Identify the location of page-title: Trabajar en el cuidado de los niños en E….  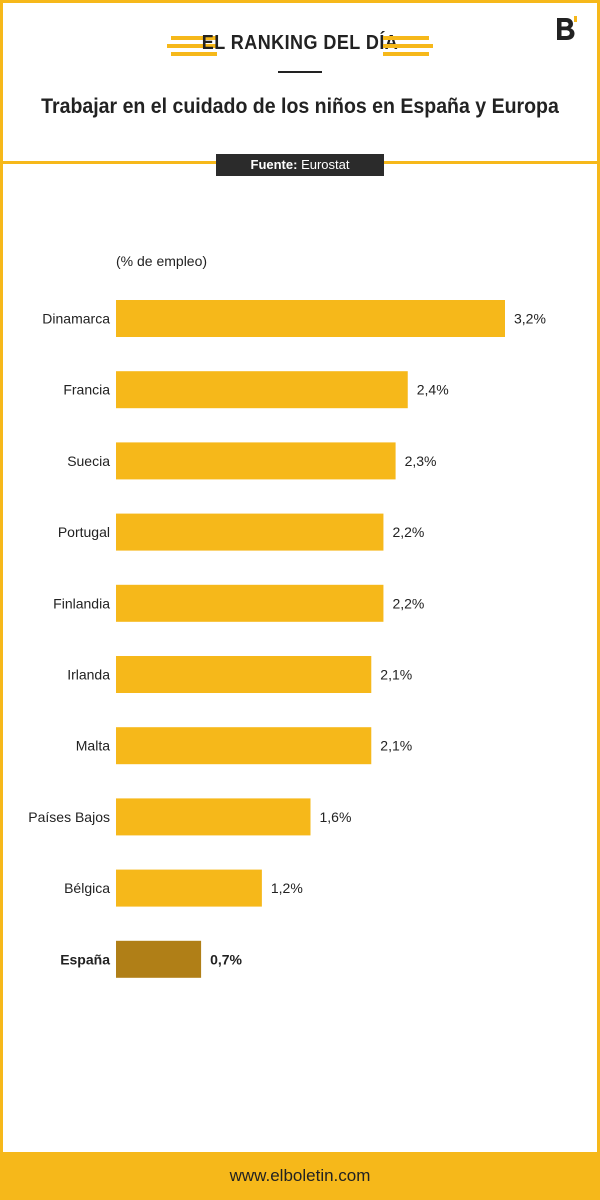
(300, 106).